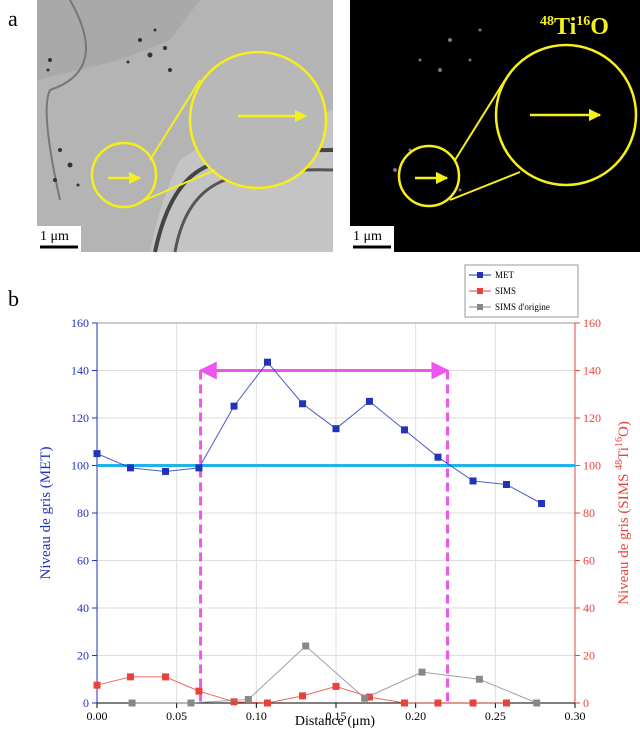 This screenshot has height=738, width=640. I want to click on image-label: 48Ti16O, so click(574, 27).